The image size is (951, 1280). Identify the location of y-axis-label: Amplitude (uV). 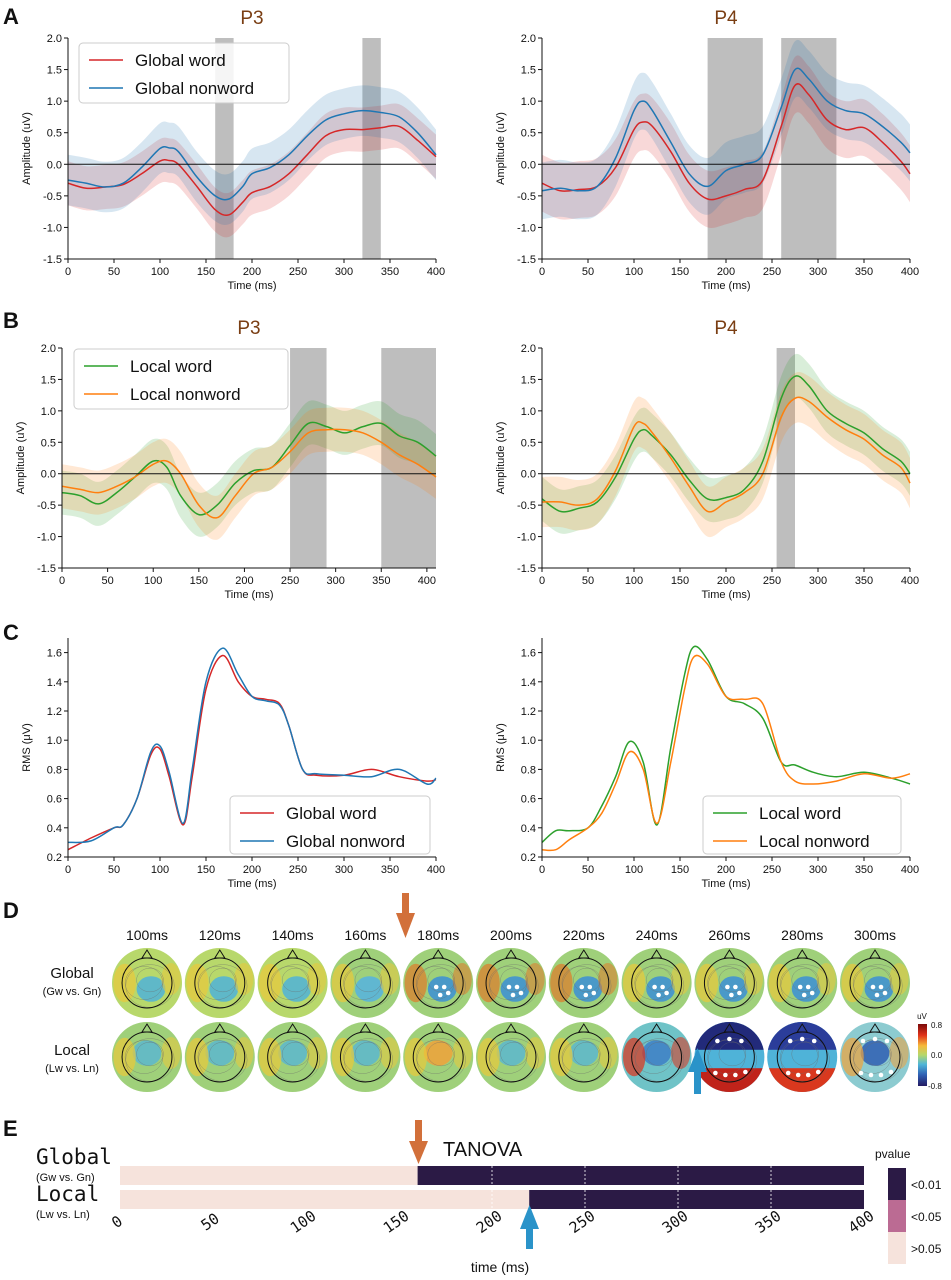
(27, 148).